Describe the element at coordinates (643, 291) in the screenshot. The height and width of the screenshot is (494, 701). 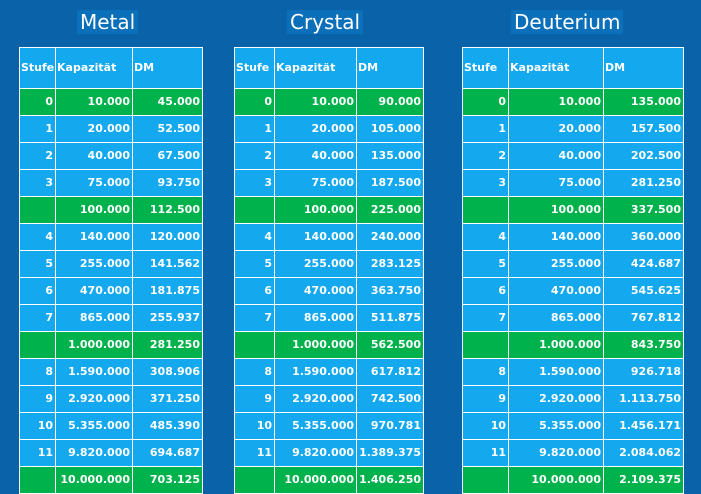
I see `dm-cell: 545.625` at that location.